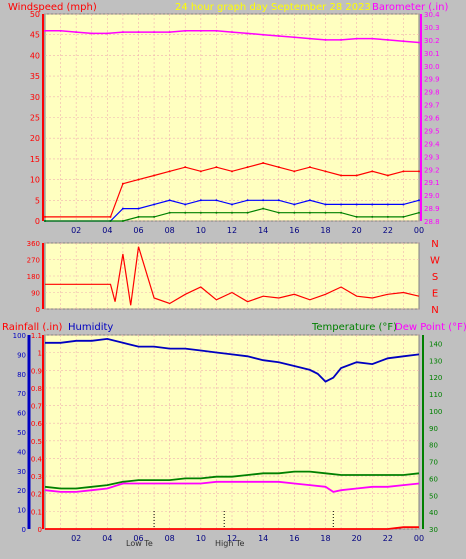 The height and width of the screenshot is (559, 466). Describe the element at coordinates (138, 230) in the screenshot. I see `x-tick-label: 06` at that location.